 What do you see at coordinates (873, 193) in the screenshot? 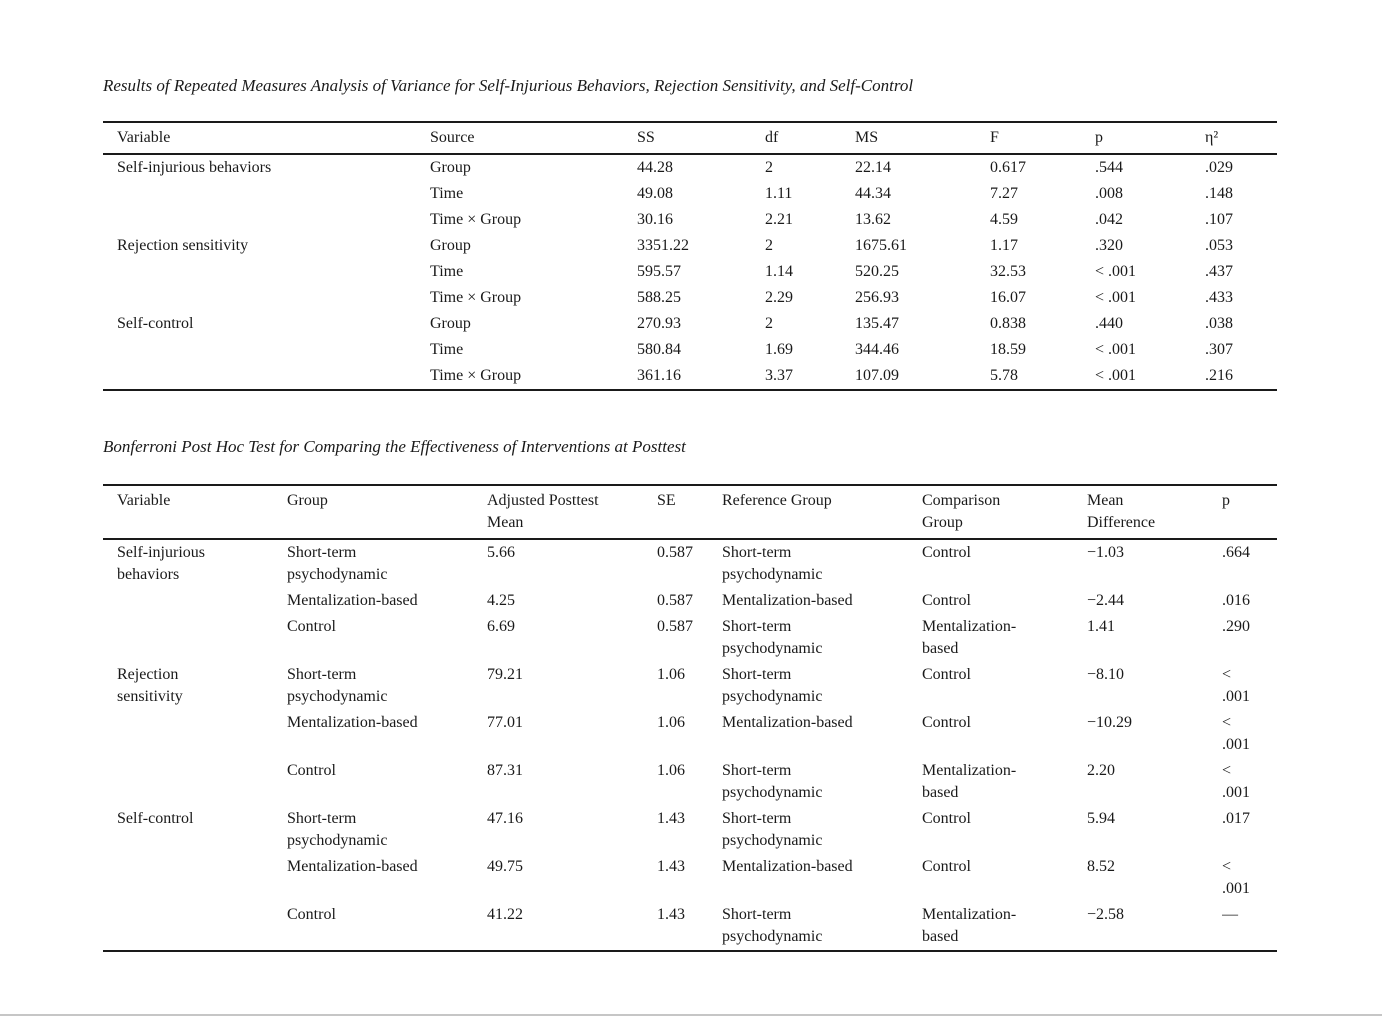
I see `table-cell: 44.34` at bounding box center [873, 193].